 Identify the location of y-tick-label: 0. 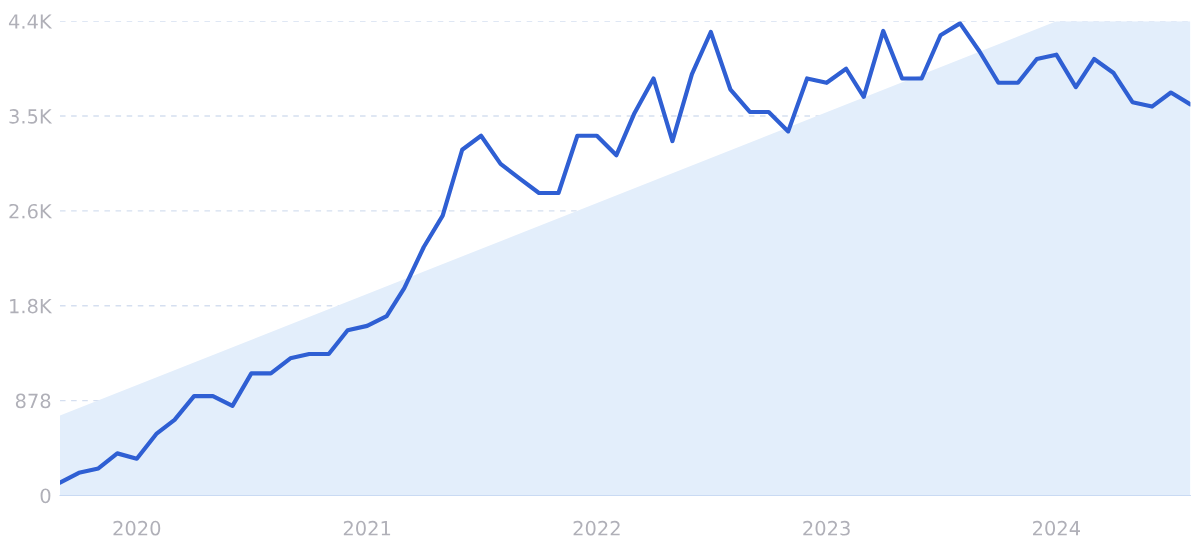
(45, 496).